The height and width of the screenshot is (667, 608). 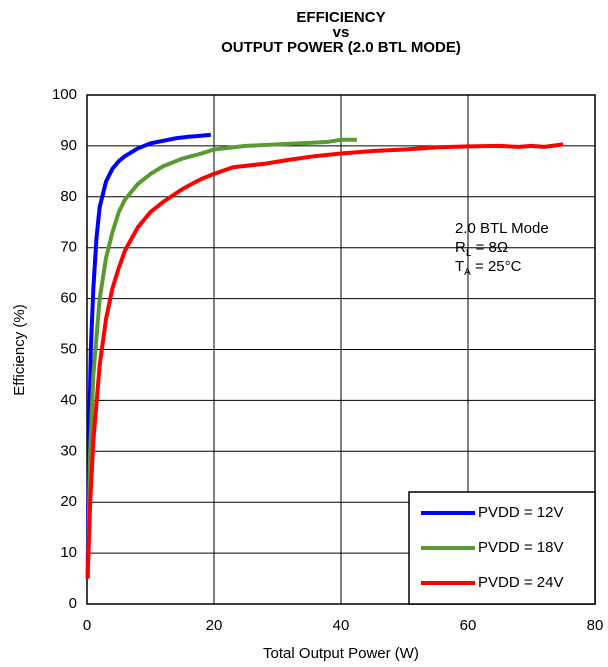 What do you see at coordinates (19, 349) in the screenshot?
I see `y-axis-label: Efficiency (%)` at bounding box center [19, 349].